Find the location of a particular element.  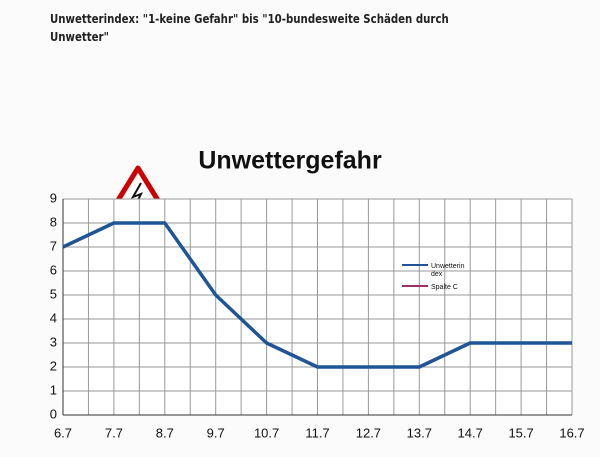

x-tick-label: 7.7 is located at coordinates (114, 432).